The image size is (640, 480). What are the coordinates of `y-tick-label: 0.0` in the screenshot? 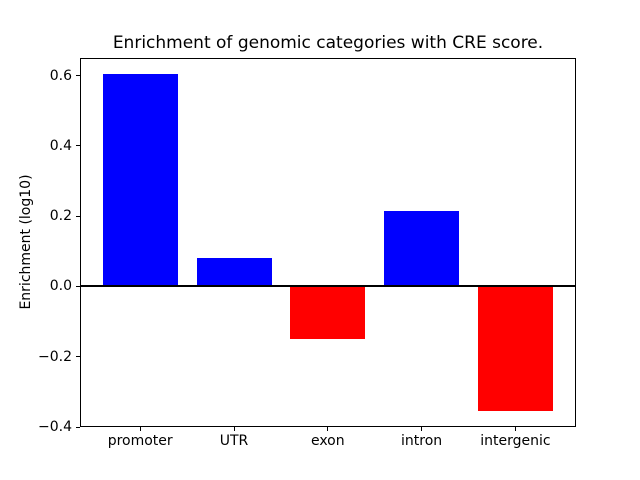 It's located at (60, 286).